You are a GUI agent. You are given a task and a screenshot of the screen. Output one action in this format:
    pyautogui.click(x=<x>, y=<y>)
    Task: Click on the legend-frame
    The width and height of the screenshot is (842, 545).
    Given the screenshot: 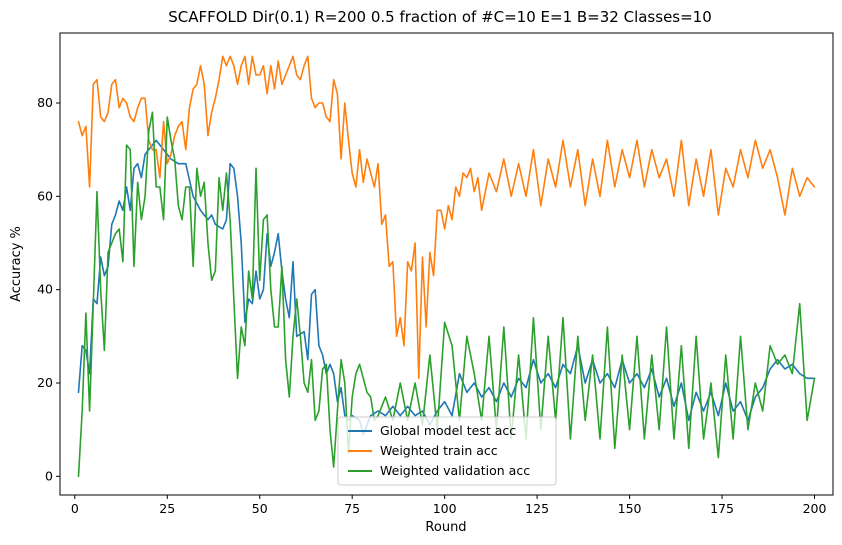 What is the action you would take?
    pyautogui.click(x=447, y=451)
    